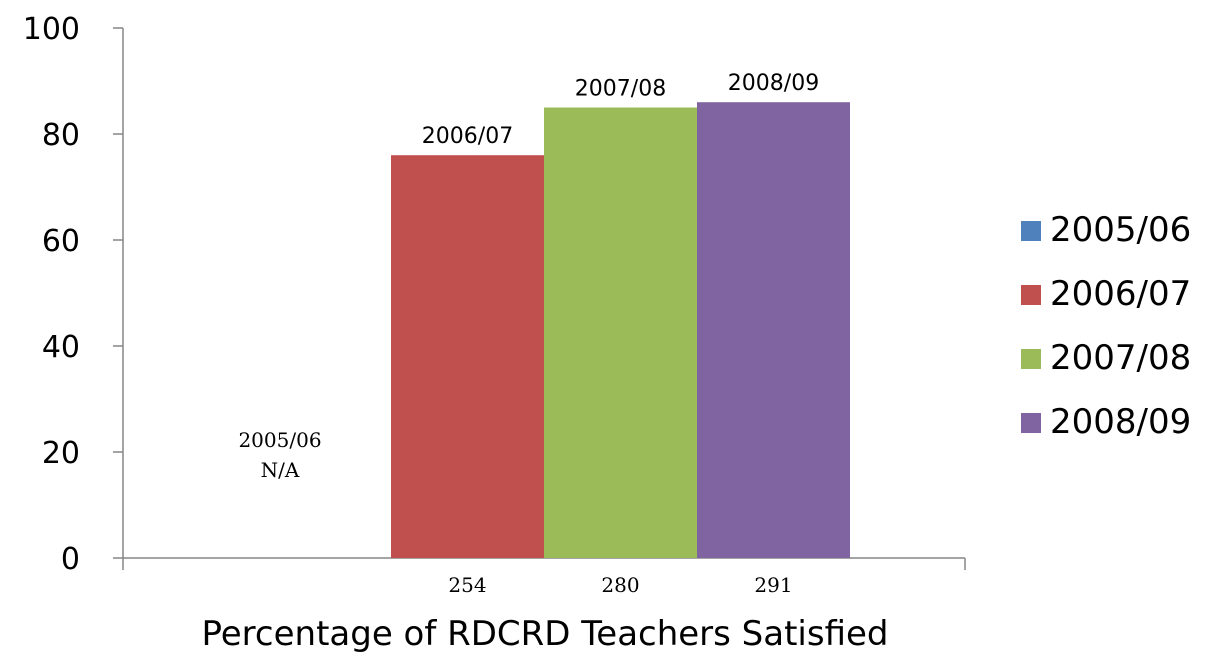  I want to click on bar-count-label: 254, so click(467, 585).